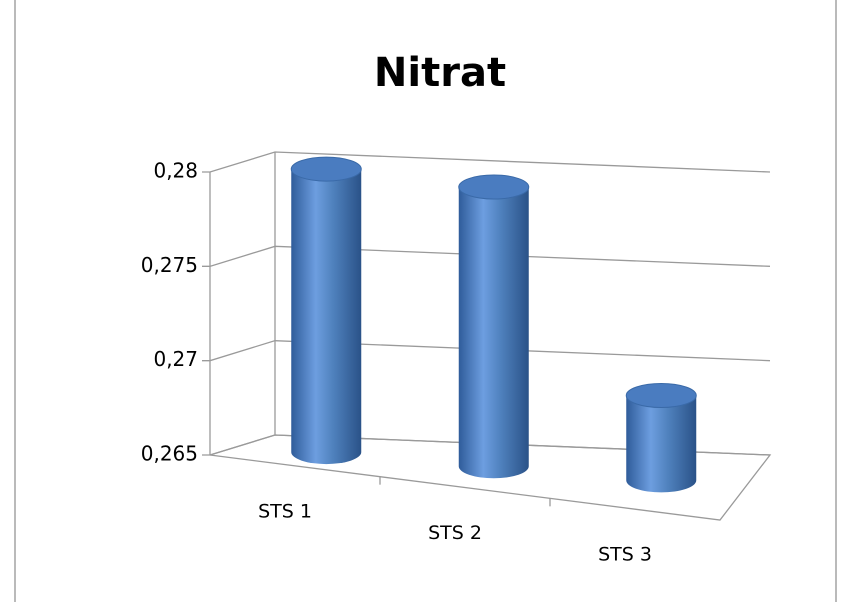 Image resolution: width=852 pixels, height=602 pixels. What do you see at coordinates (486, 162) in the screenshot?
I see `grid-line` at bounding box center [486, 162].